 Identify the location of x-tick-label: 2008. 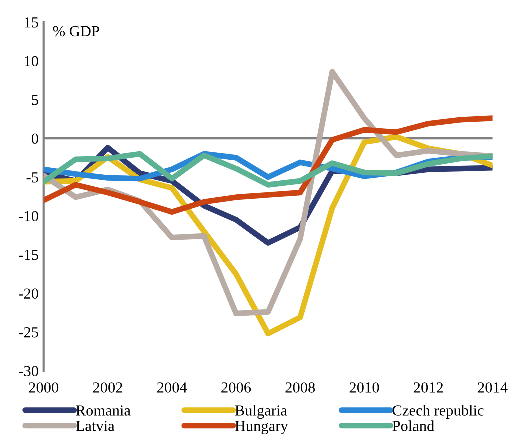
(301, 387).